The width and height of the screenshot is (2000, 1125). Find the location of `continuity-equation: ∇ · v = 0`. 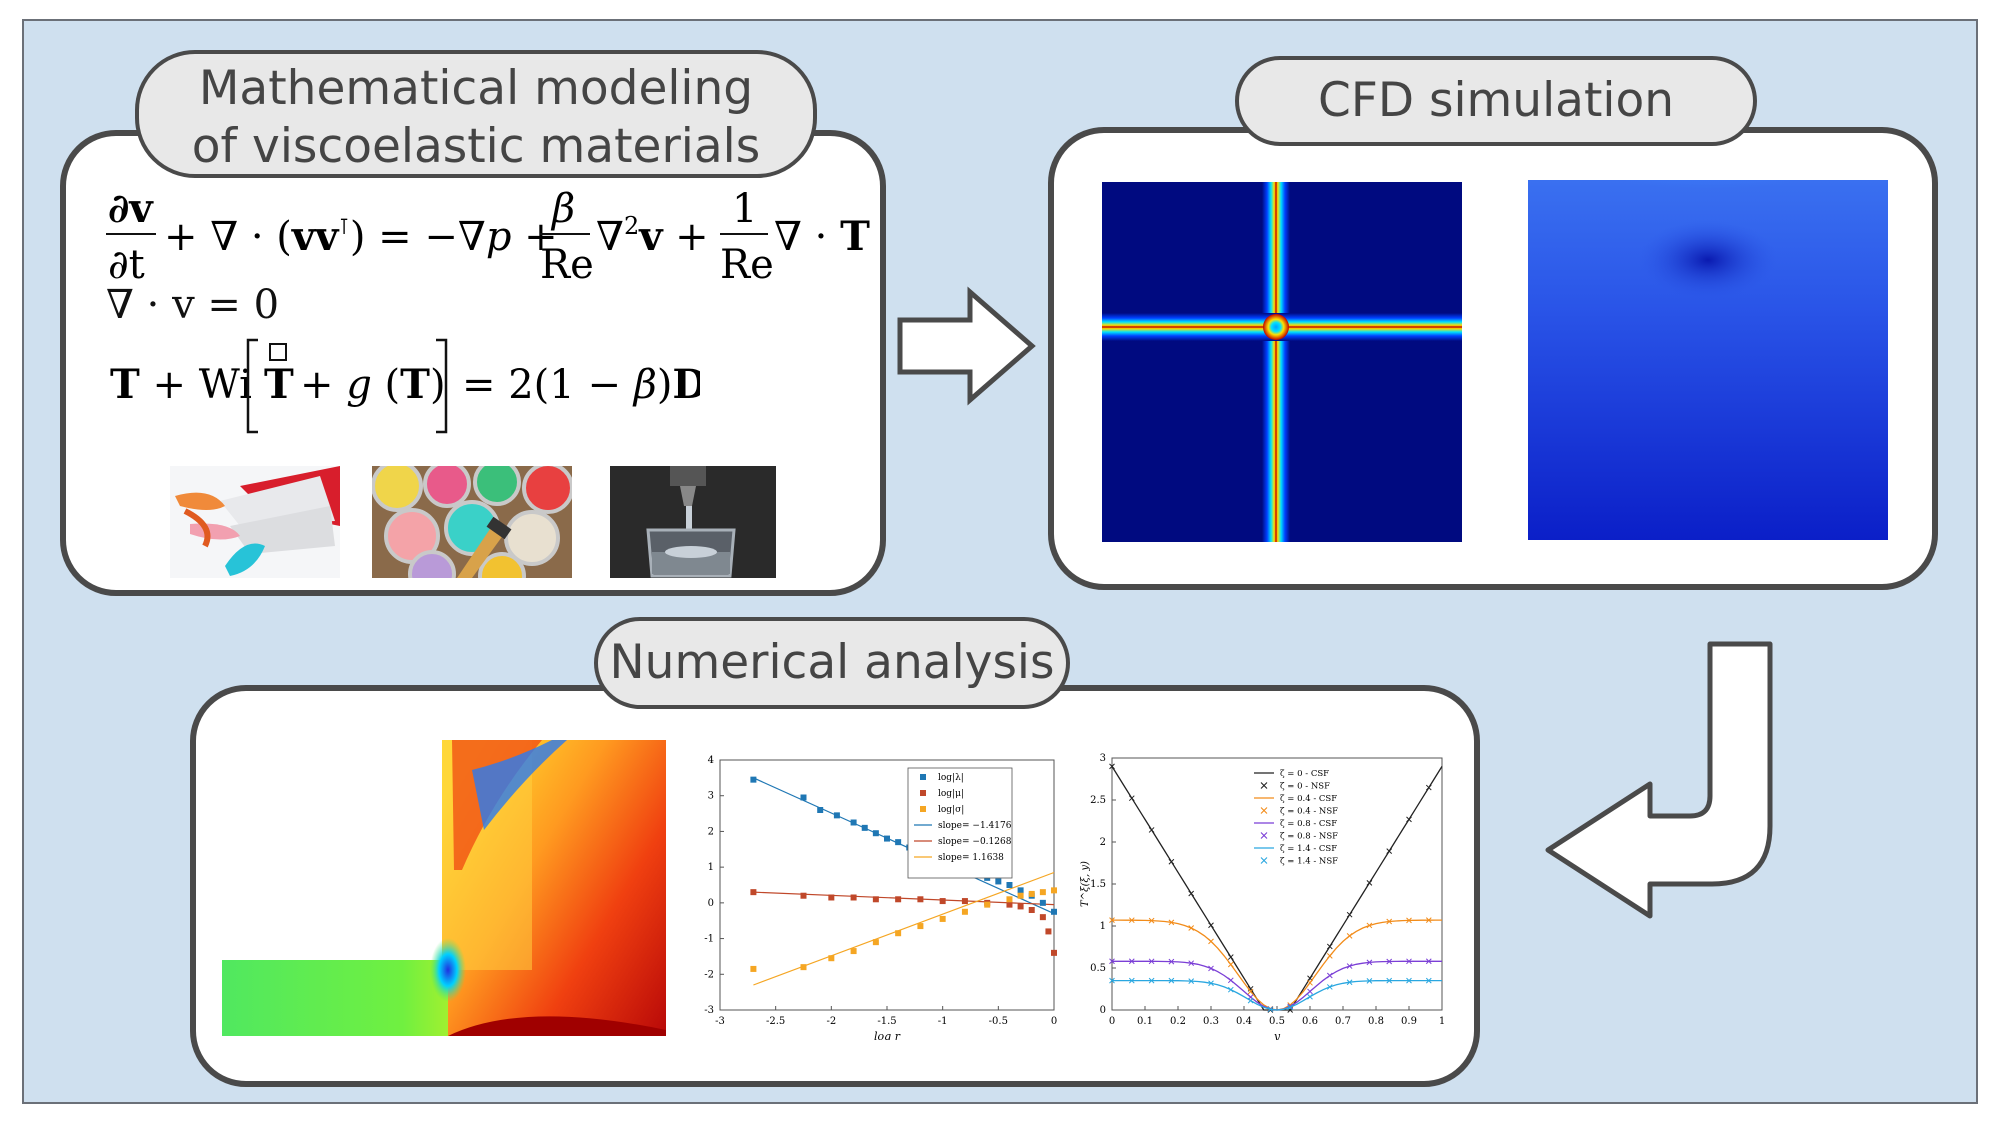

continuity-equation: ∇ · v = 0 is located at coordinates (193, 305).